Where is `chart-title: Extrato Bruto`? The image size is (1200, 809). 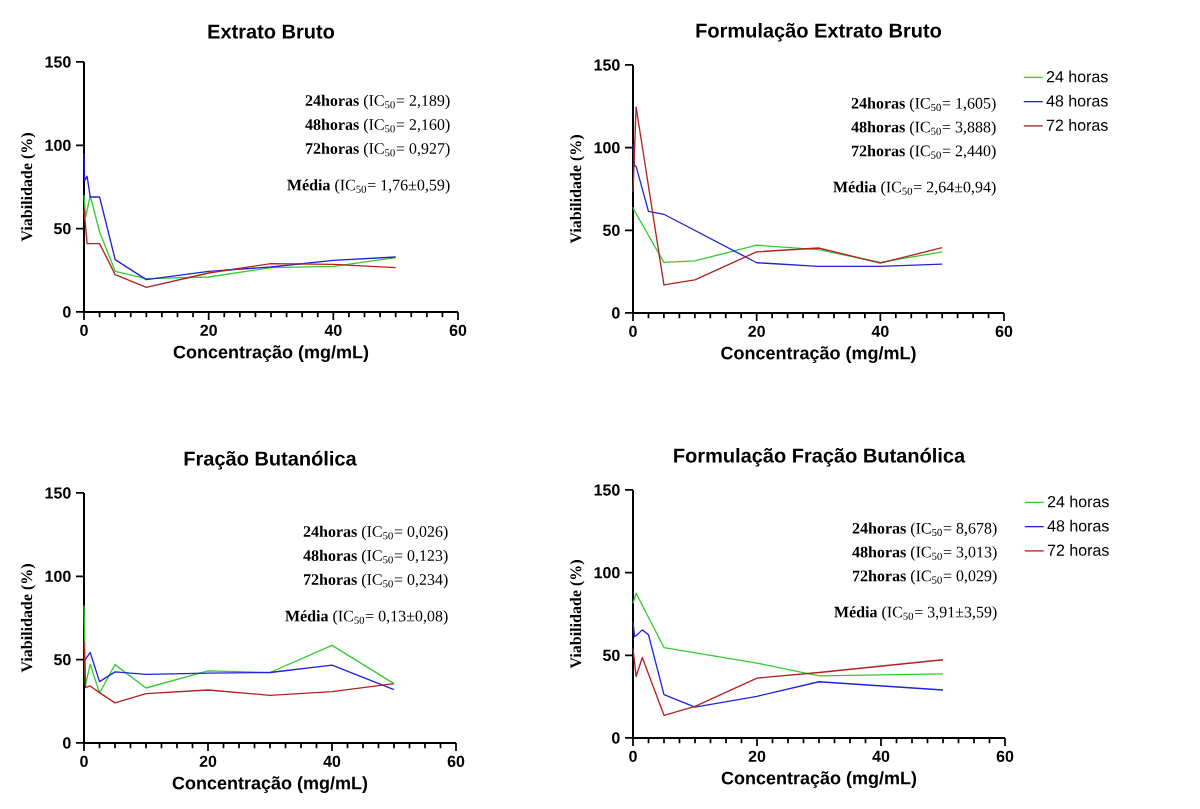 chart-title: Extrato Bruto is located at coordinates (271, 31).